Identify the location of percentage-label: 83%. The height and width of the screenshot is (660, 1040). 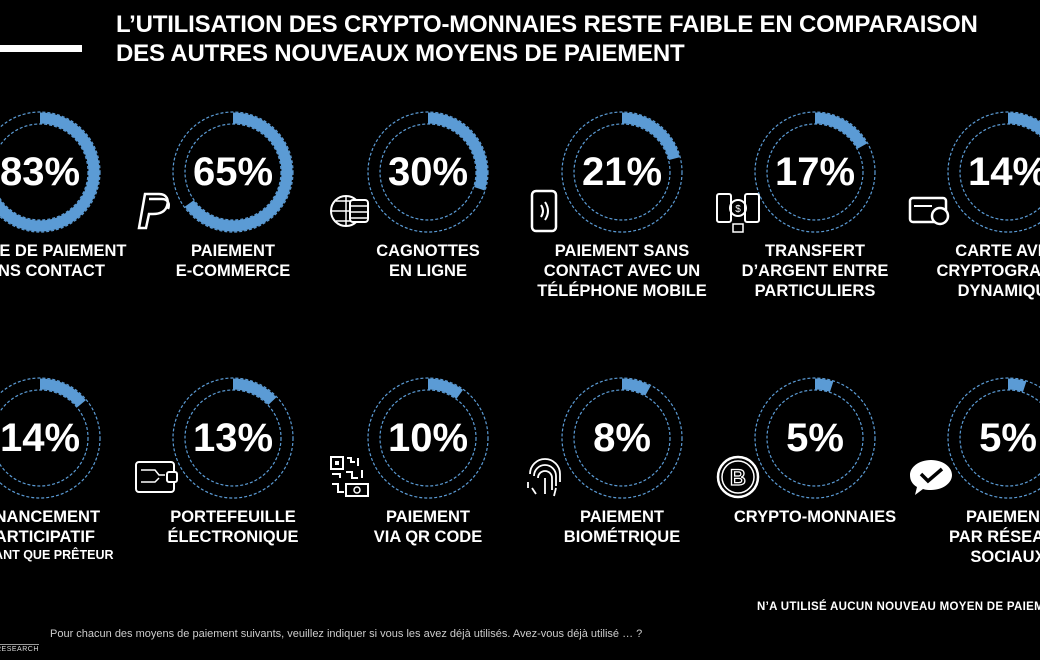
(40, 172).